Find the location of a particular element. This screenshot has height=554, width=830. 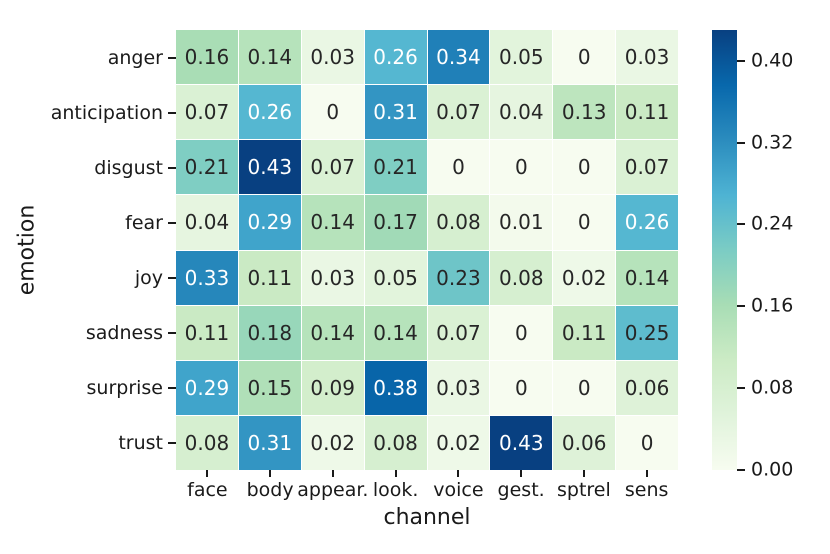

colorbar-tick-label: 0.32 is located at coordinates (772, 142).